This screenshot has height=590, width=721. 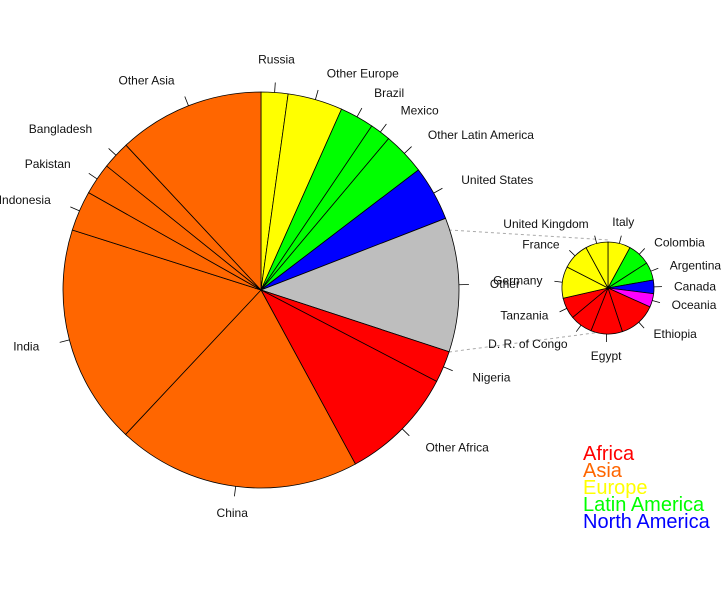 What do you see at coordinates (603, 471) in the screenshot?
I see `legend-item-asia: Asia` at bounding box center [603, 471].